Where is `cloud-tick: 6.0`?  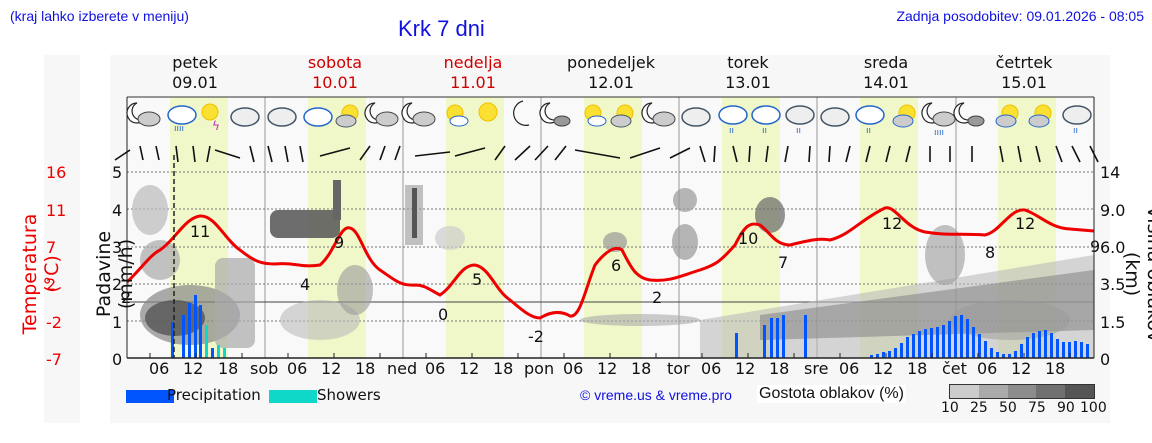
cloud-tick: 6.0 is located at coordinates (1113, 247).